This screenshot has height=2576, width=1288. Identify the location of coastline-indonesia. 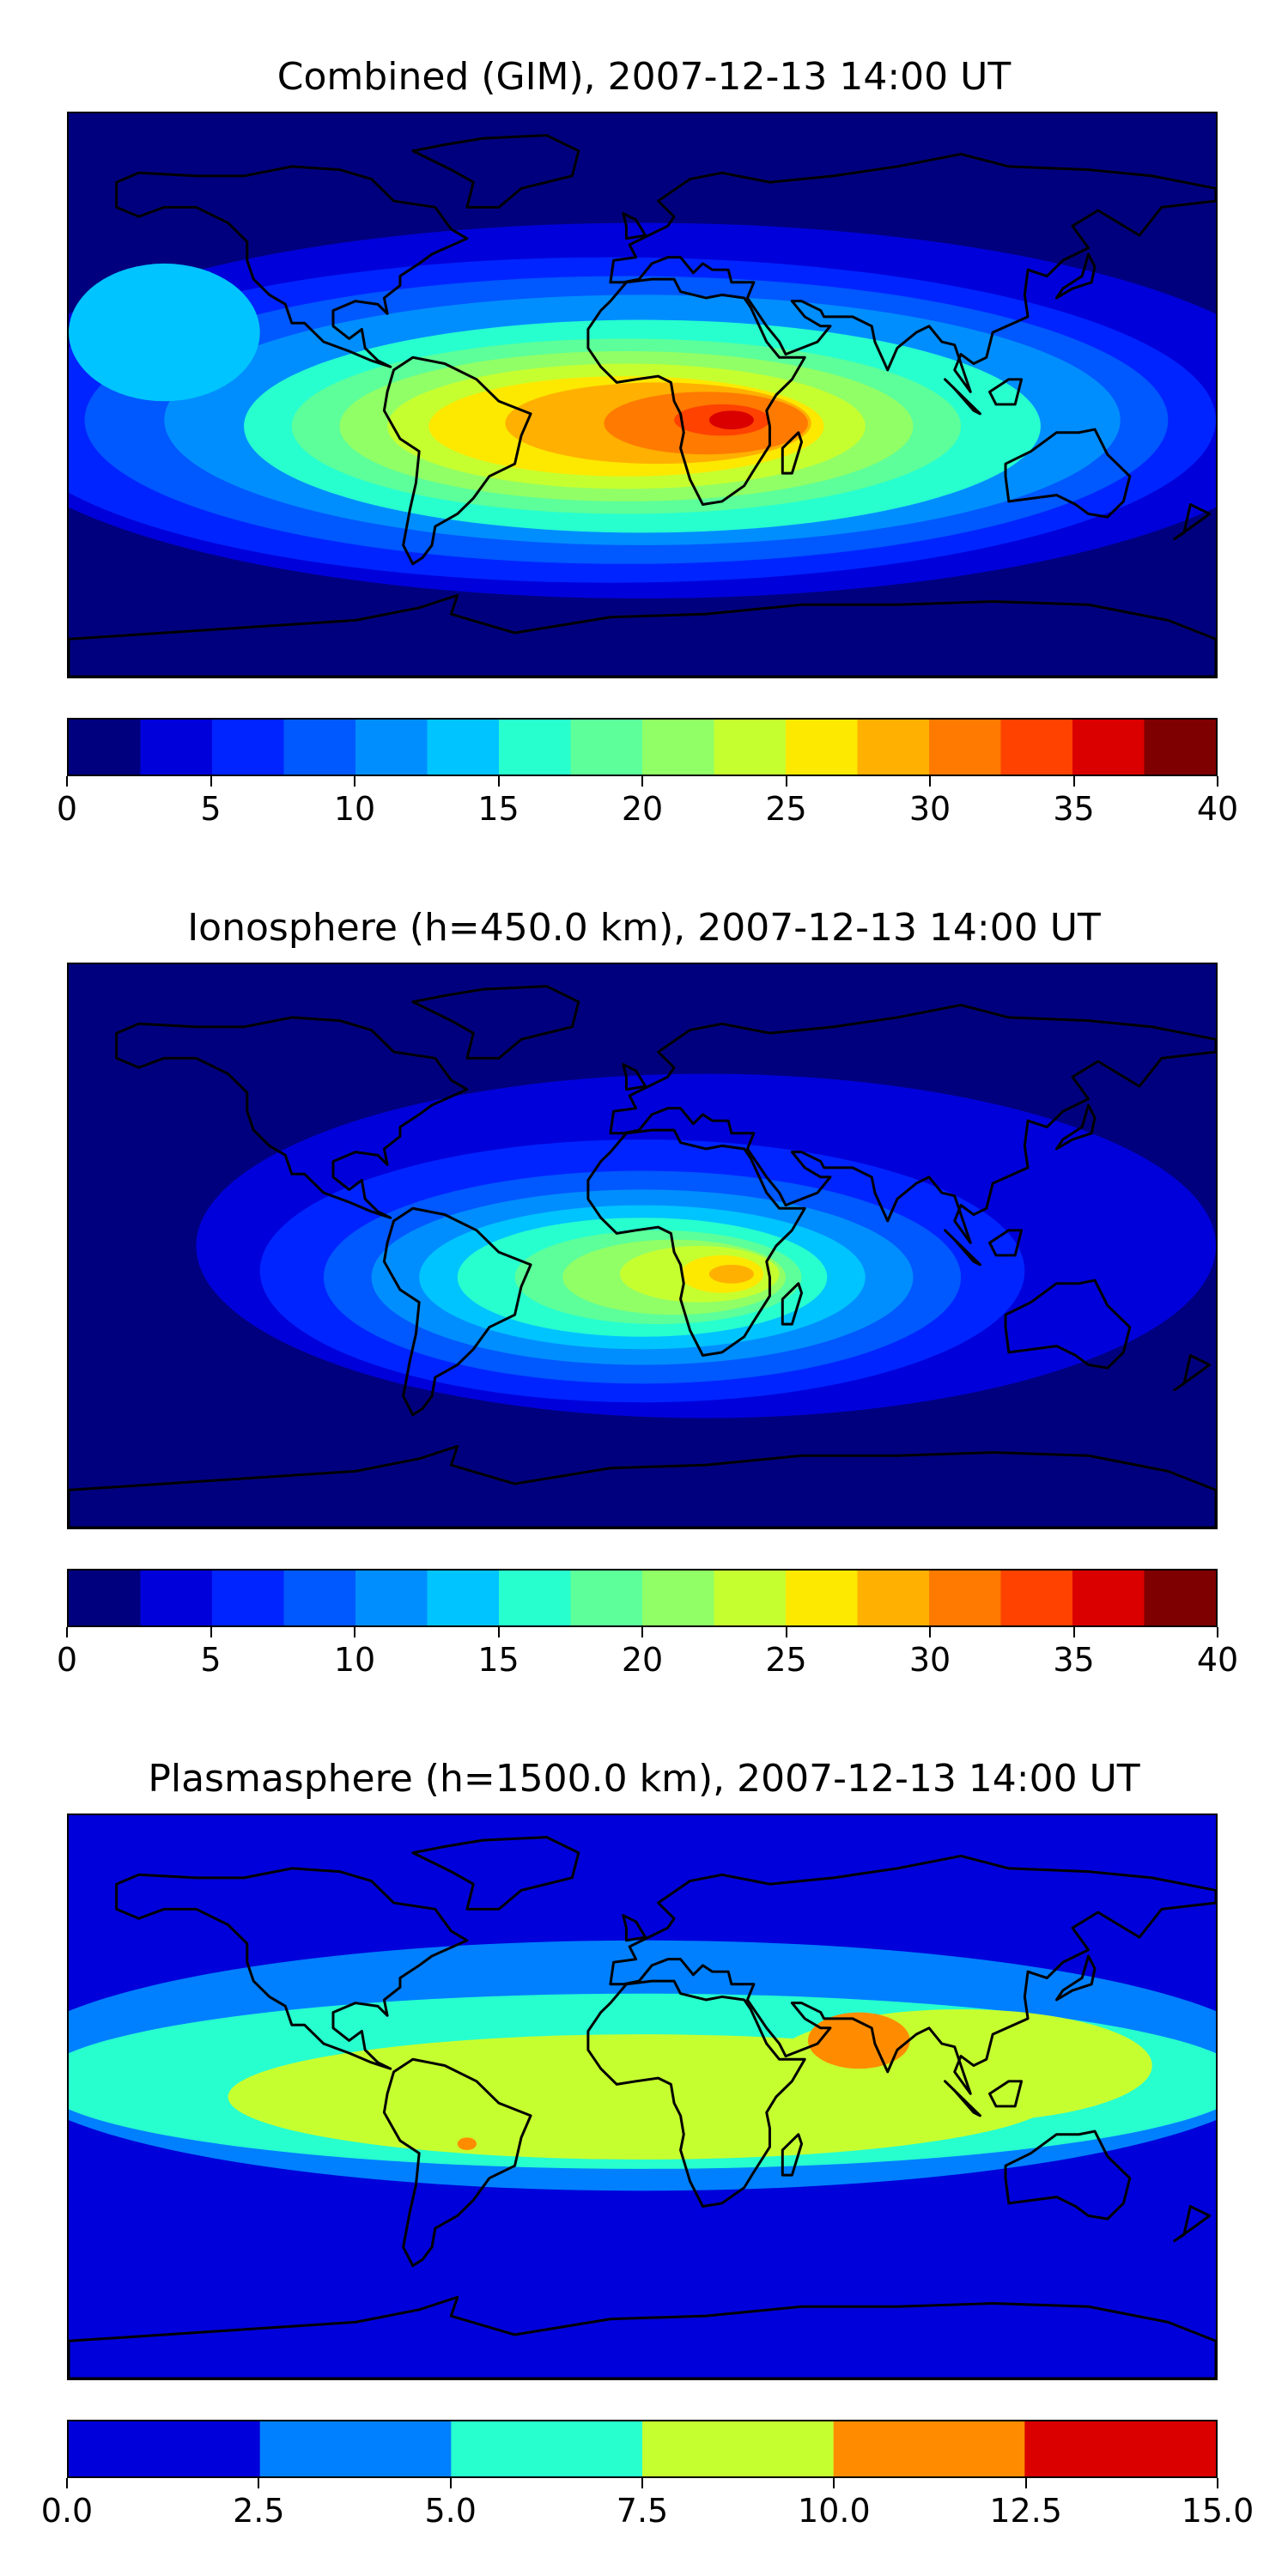
(962, 1248).